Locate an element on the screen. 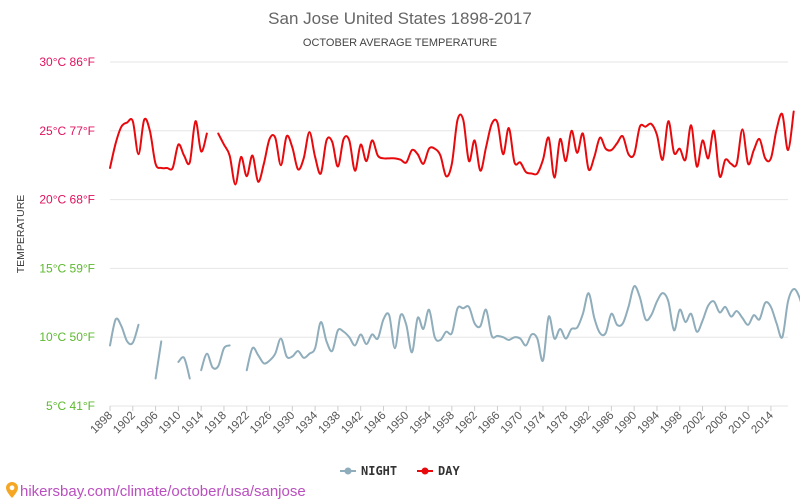 This screenshot has width=800, height=500. x-tick-label: 1950 is located at coordinates (398, 423).